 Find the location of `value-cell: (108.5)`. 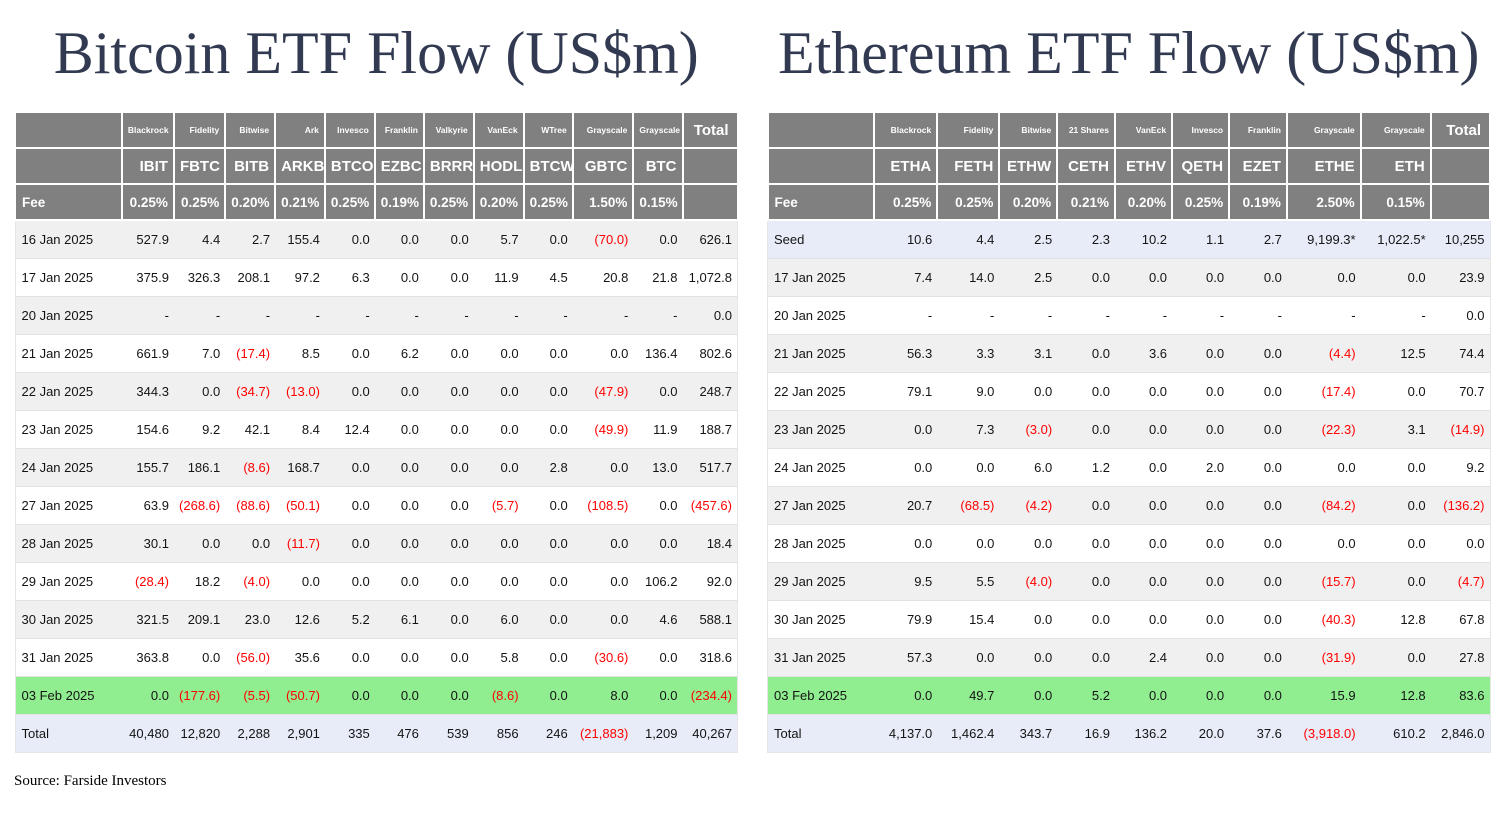

value-cell: (108.5) is located at coordinates (603, 505).